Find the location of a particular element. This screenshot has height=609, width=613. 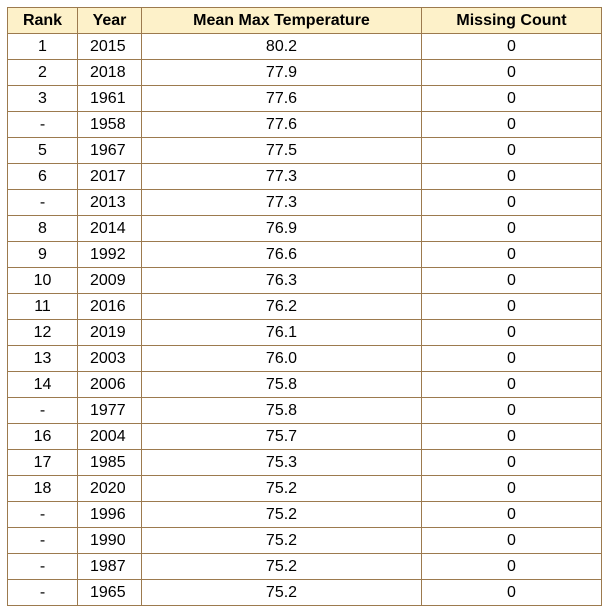

year-cell: 2004 is located at coordinates (109, 436).